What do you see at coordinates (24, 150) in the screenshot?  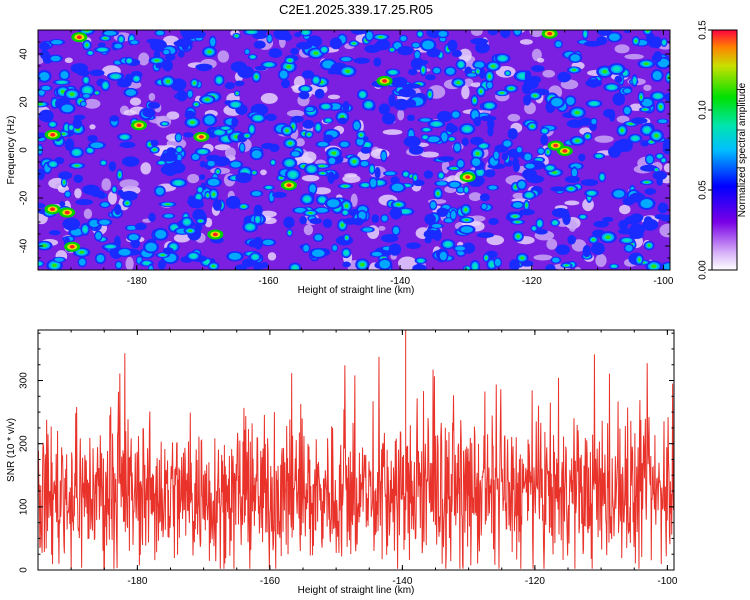 I see `y-tick-label: 0` at bounding box center [24, 150].